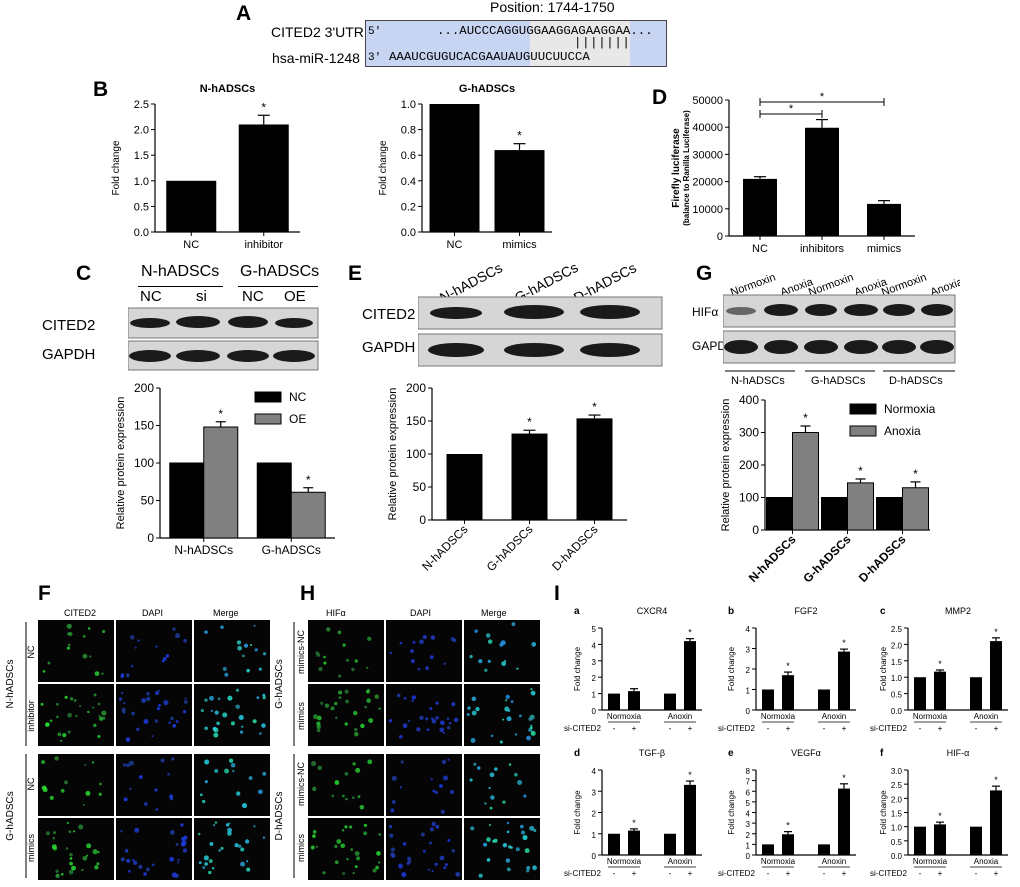  Describe the element at coordinates (594, 771) in the screenshot. I see `y-tick-label: 4` at that location.